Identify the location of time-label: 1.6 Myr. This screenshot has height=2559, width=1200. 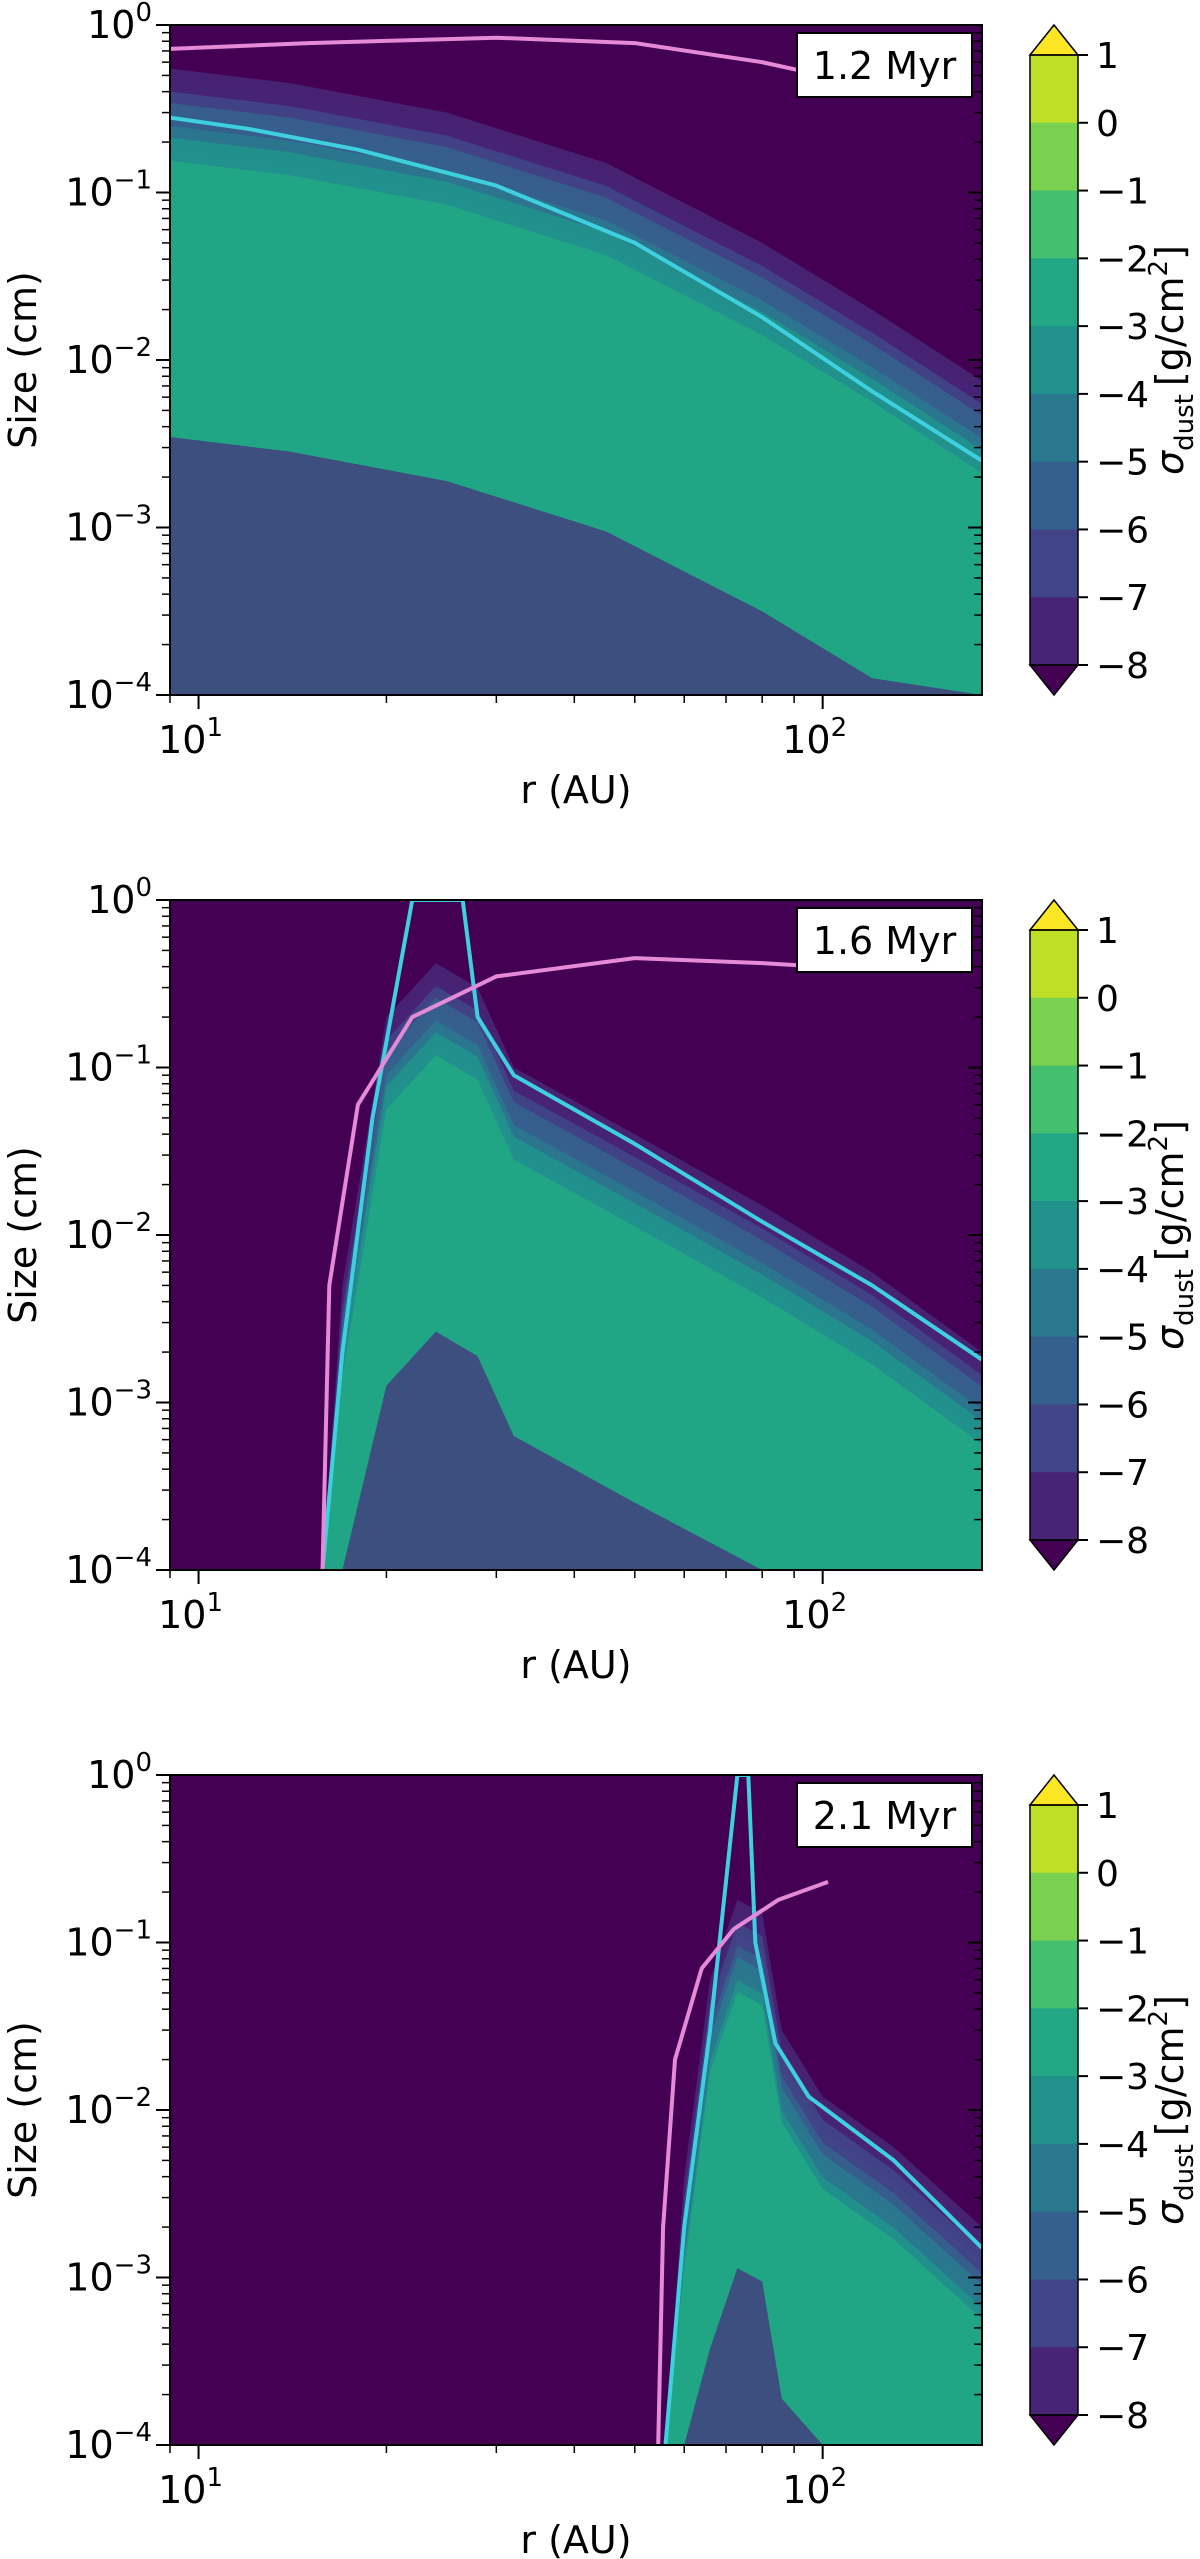
(885, 941).